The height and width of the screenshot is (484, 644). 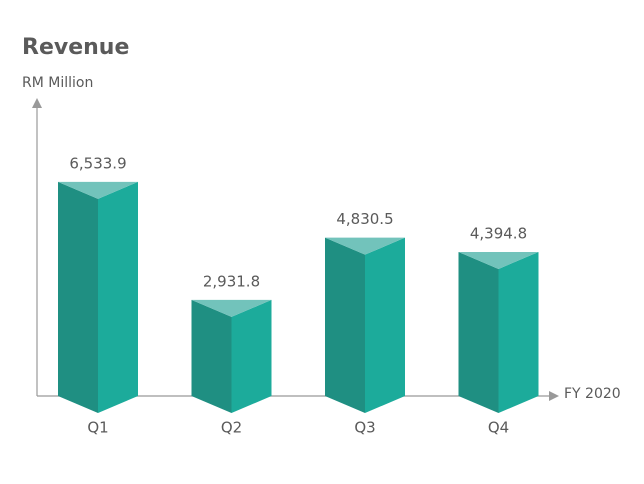 I want to click on x-tick-label: Q4, so click(x=498, y=428).